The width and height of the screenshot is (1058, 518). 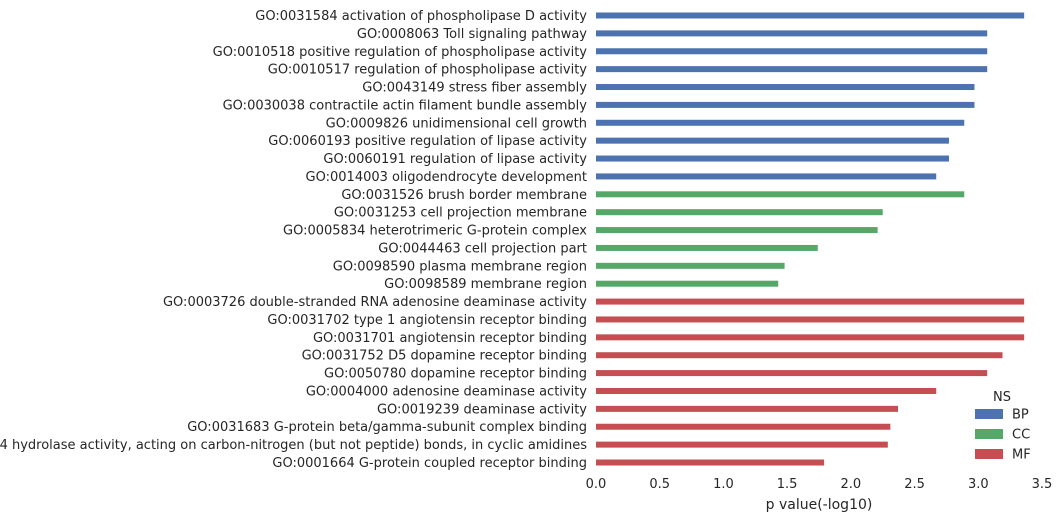 What do you see at coordinates (464, 195) in the screenshot?
I see `category-label: GO:0031526 brush border membrane` at bounding box center [464, 195].